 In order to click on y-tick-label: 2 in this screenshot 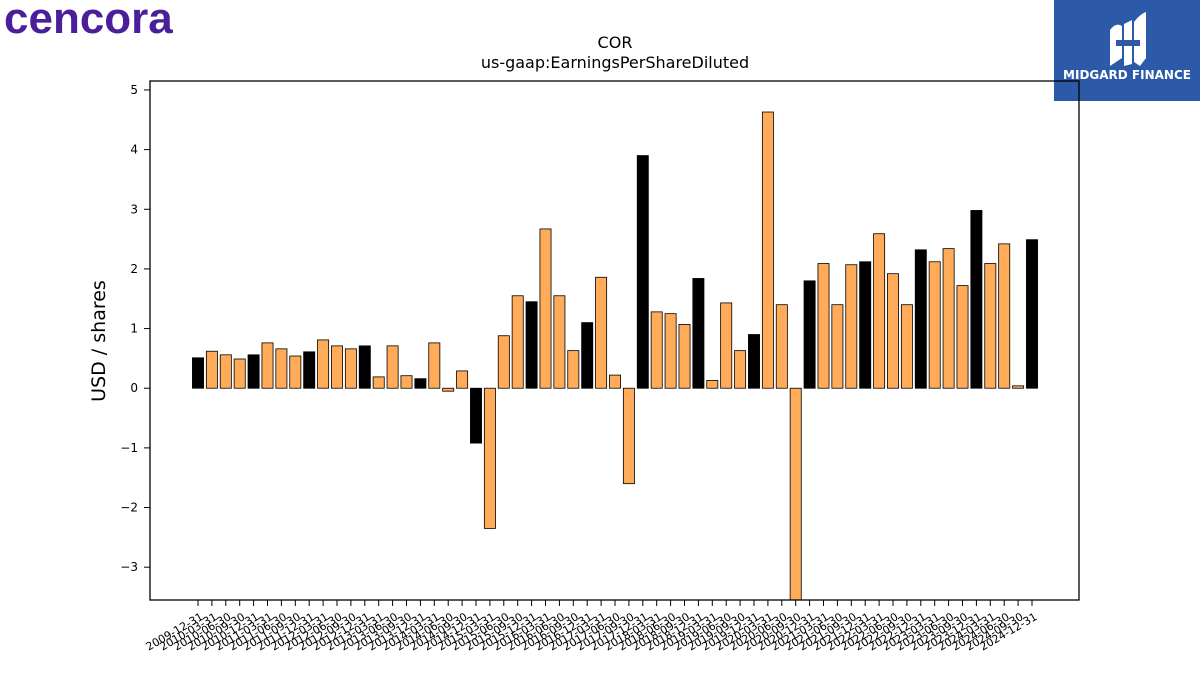, I will do `click(134, 269)`.